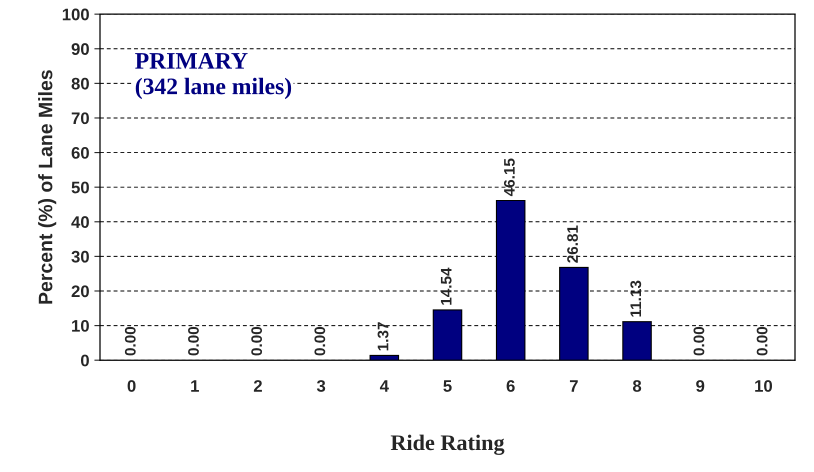 The image size is (814, 472). Describe the element at coordinates (636, 298) in the screenshot. I see `data-label: 11.13` at that location.